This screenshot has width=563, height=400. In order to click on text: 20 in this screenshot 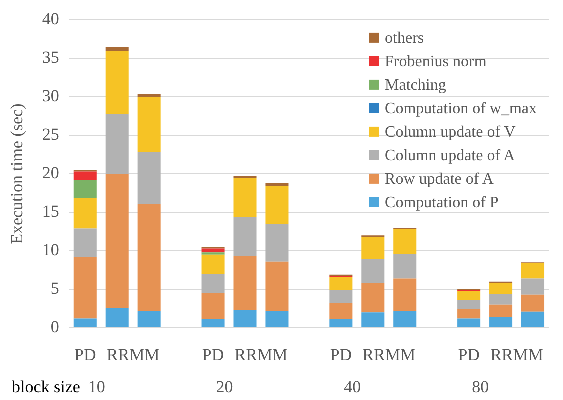, I will do `click(225, 386)`.